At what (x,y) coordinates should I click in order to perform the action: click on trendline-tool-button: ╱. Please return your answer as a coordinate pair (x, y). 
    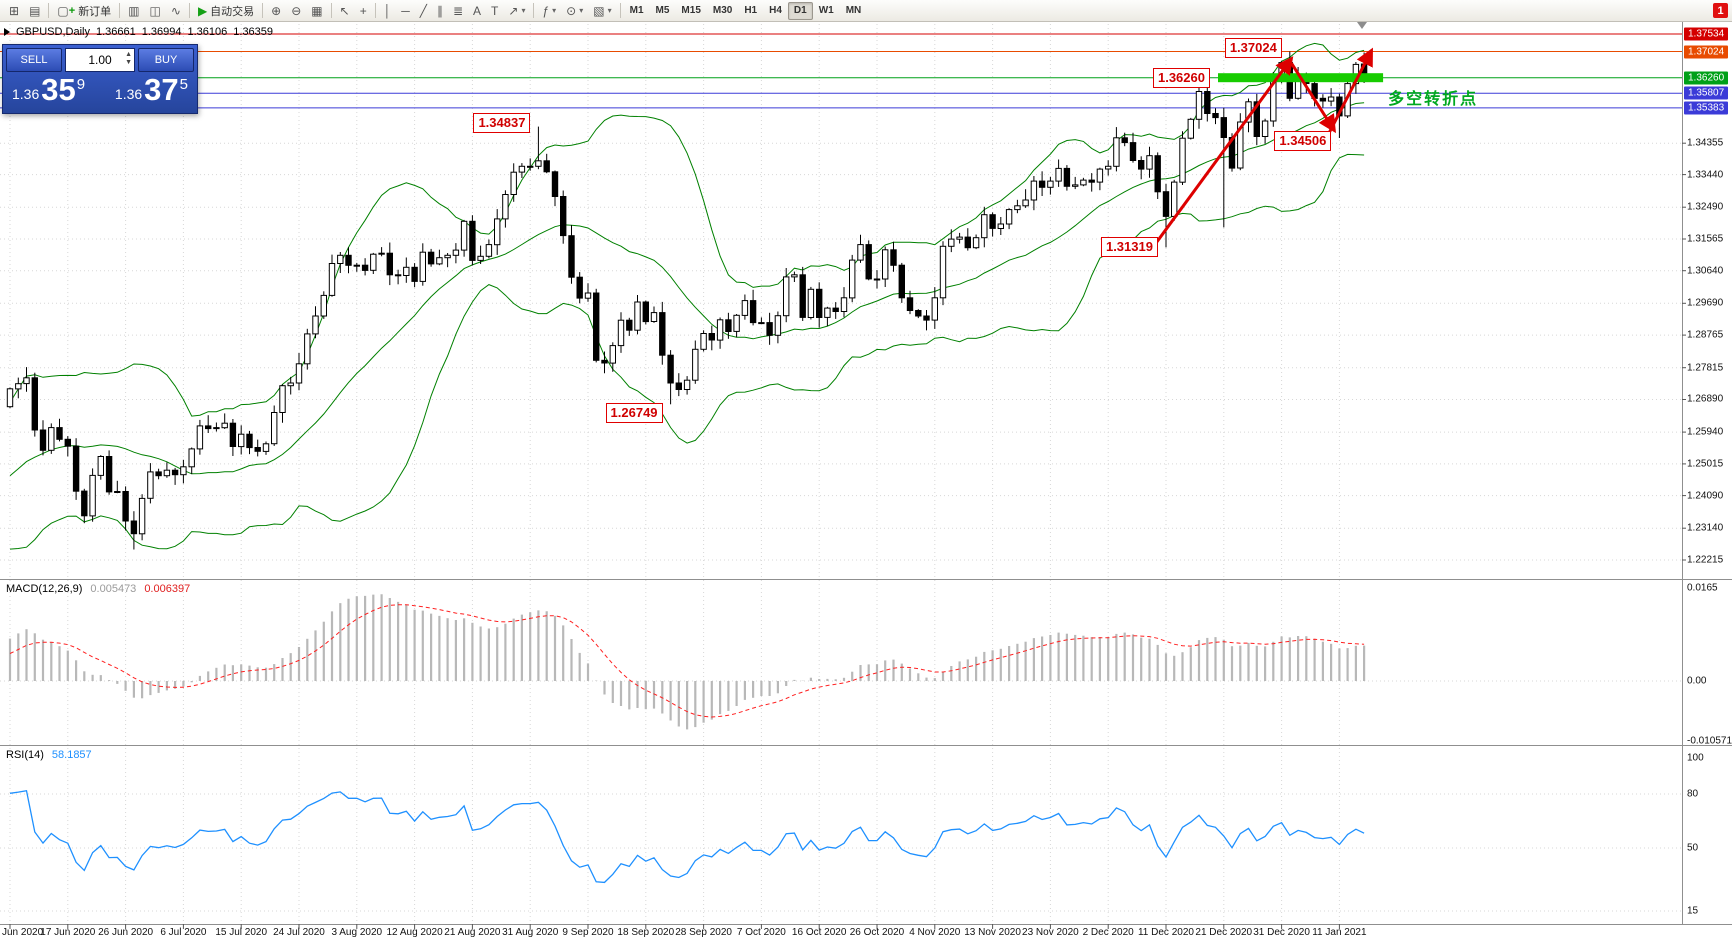
    Looking at the image, I should click on (423, 11).